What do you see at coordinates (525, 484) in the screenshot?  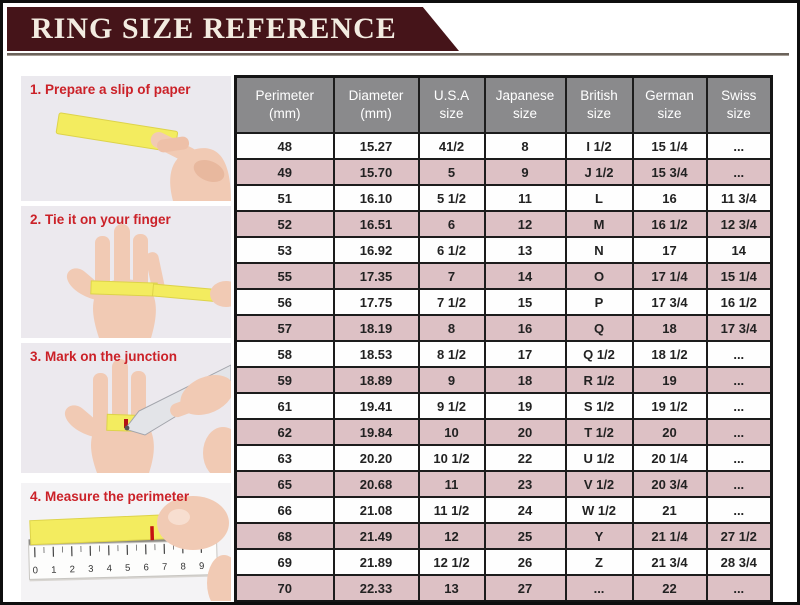 I see `table-cell: 23` at bounding box center [525, 484].